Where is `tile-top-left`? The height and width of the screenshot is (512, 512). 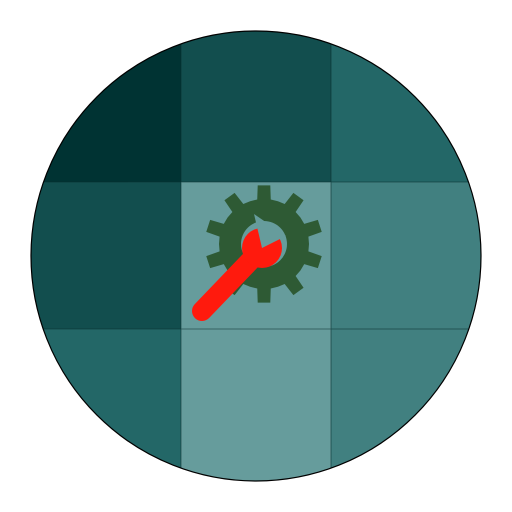
tile-top-left is located at coordinates (106, 106).